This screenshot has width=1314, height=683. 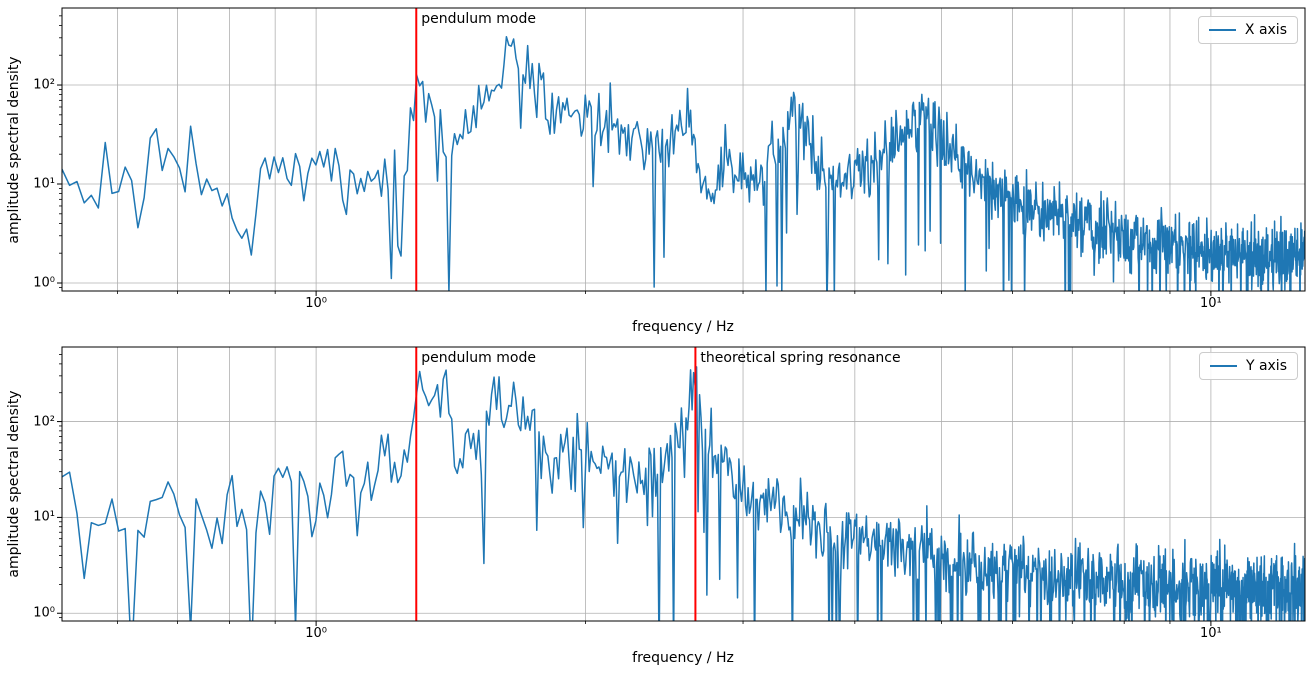 I want to click on legend-y-axis: Y axis, so click(x=1248, y=366).